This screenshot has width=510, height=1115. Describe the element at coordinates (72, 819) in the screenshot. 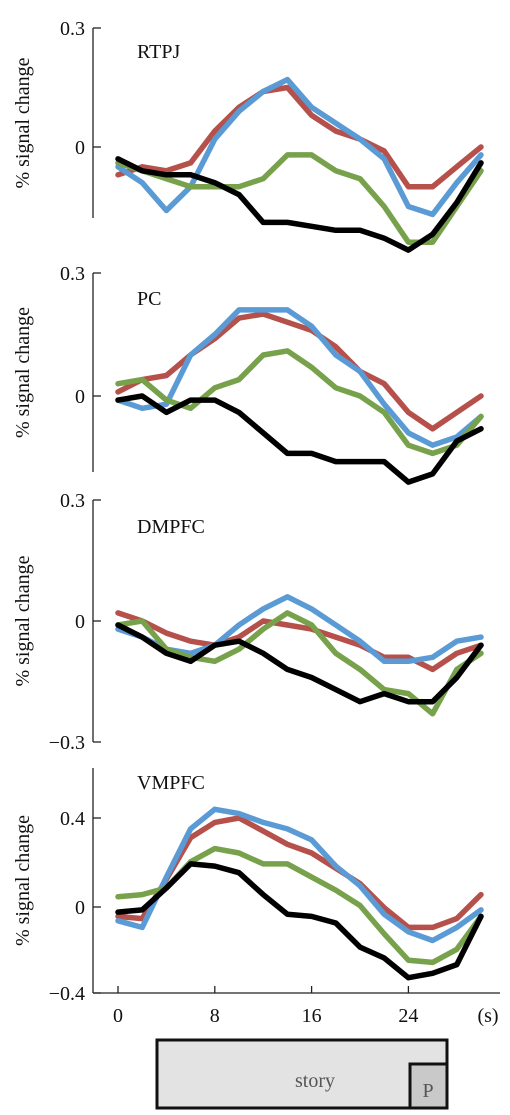

I see `y-tick-label: 0.4` at that location.